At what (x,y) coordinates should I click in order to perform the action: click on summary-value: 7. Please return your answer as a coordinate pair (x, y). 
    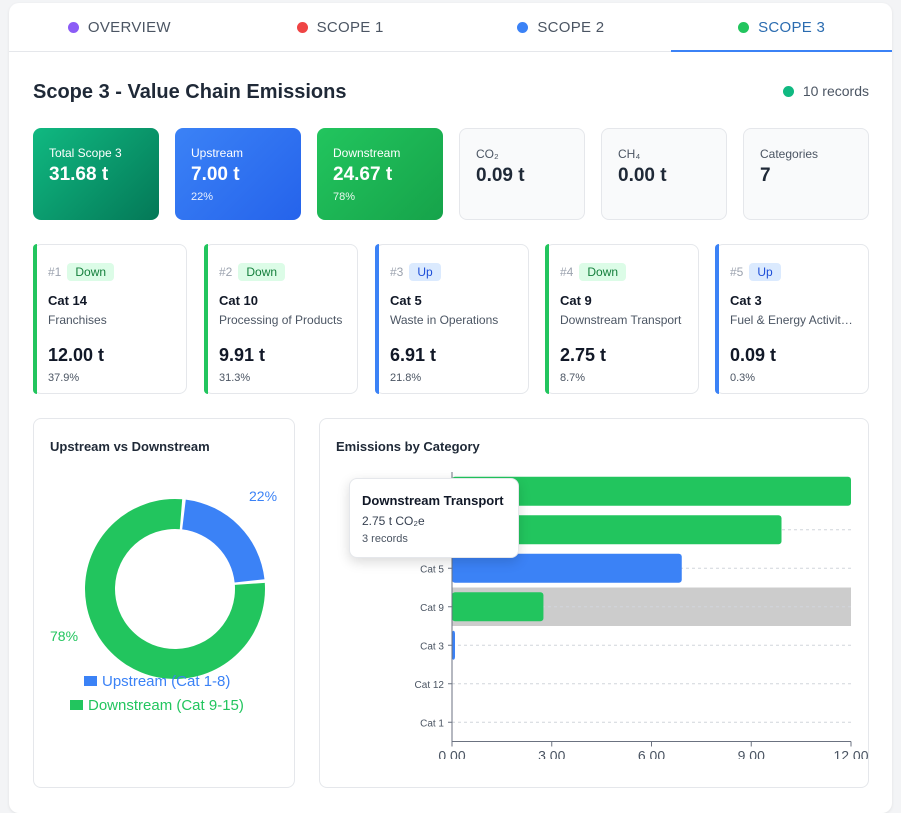
    Looking at the image, I should click on (765, 175).